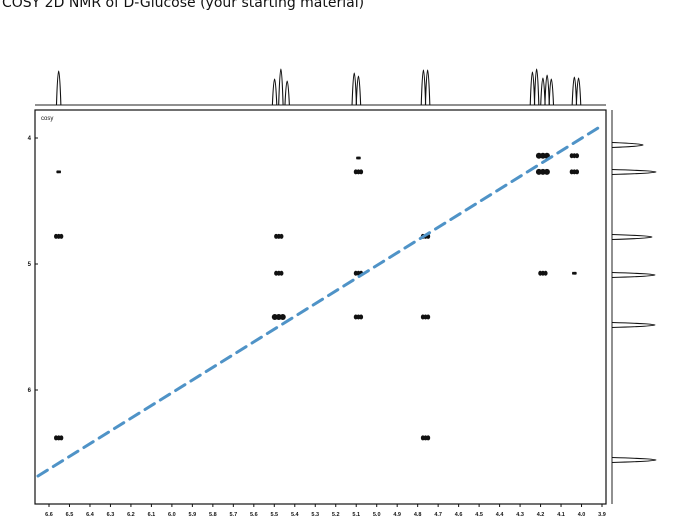 This screenshot has height=525, width=700. Describe the element at coordinates (356, 515) in the screenshot. I see `x-tick-label: 5.1` at that location.